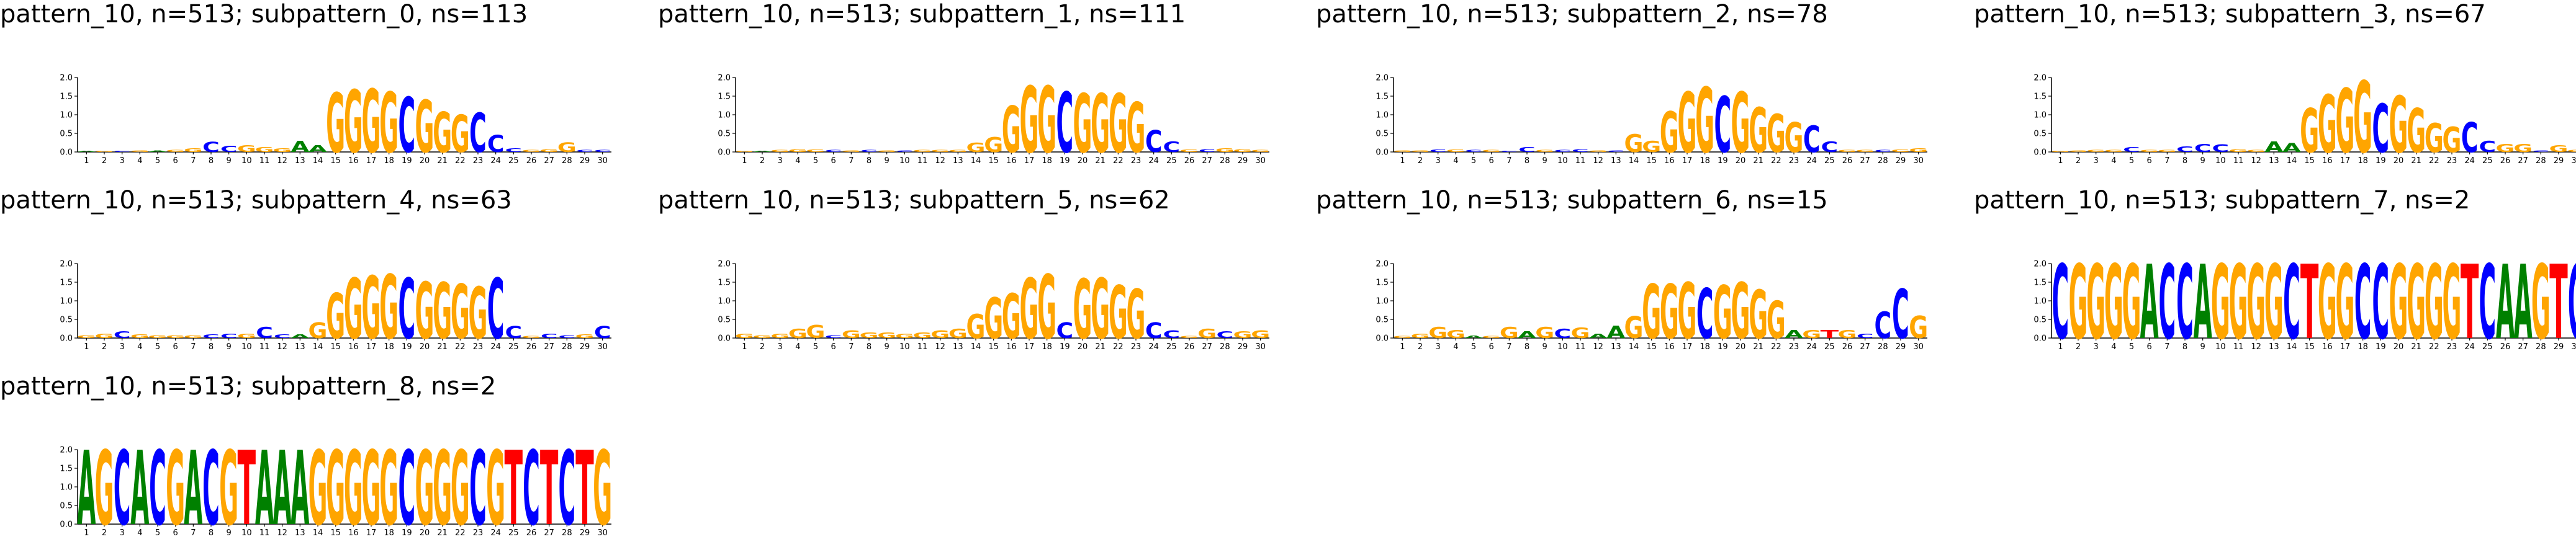 This screenshot has width=2576, height=552. Describe the element at coordinates (353, 533) in the screenshot. I see `x-tick-label: 16` at that location.